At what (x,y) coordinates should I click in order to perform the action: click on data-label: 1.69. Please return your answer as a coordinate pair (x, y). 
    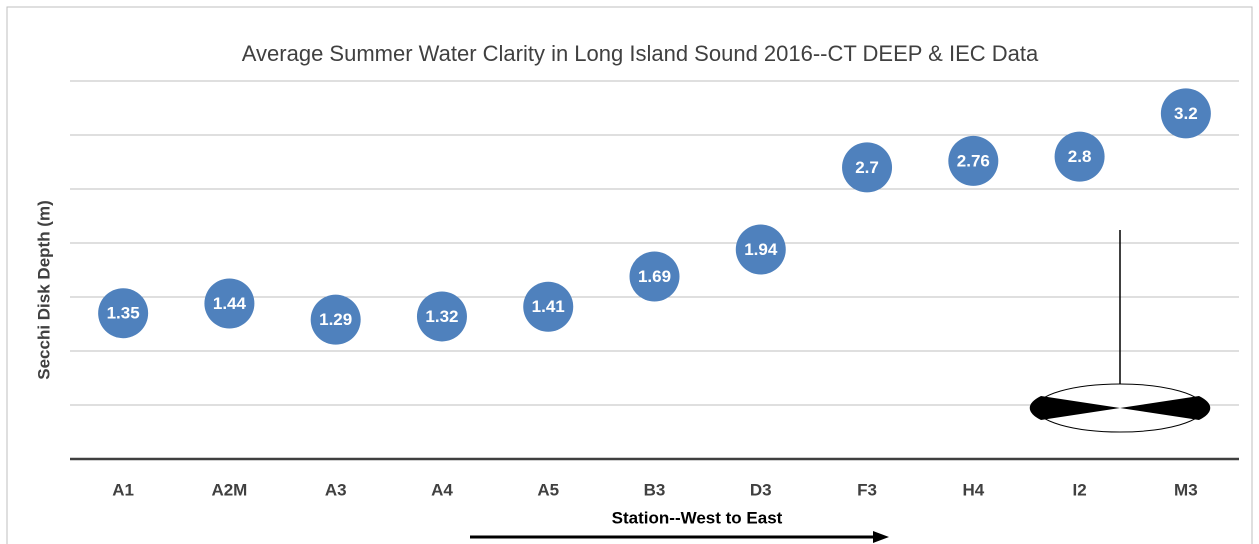
    Looking at the image, I should click on (654, 276).